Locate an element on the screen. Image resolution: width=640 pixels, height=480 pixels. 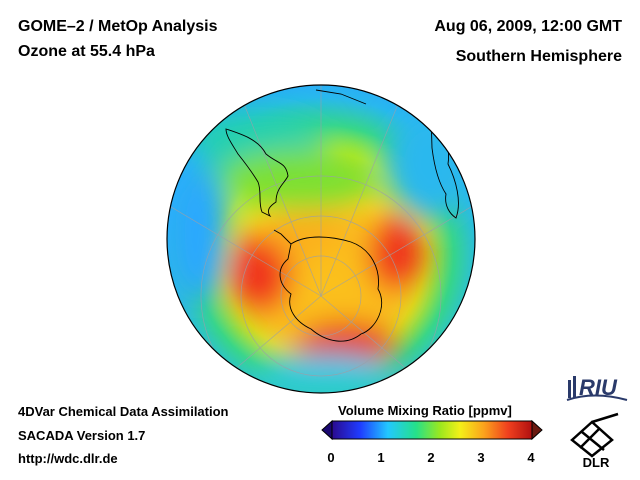
riu-logo-text: RIU is located at coordinates (598, 387).